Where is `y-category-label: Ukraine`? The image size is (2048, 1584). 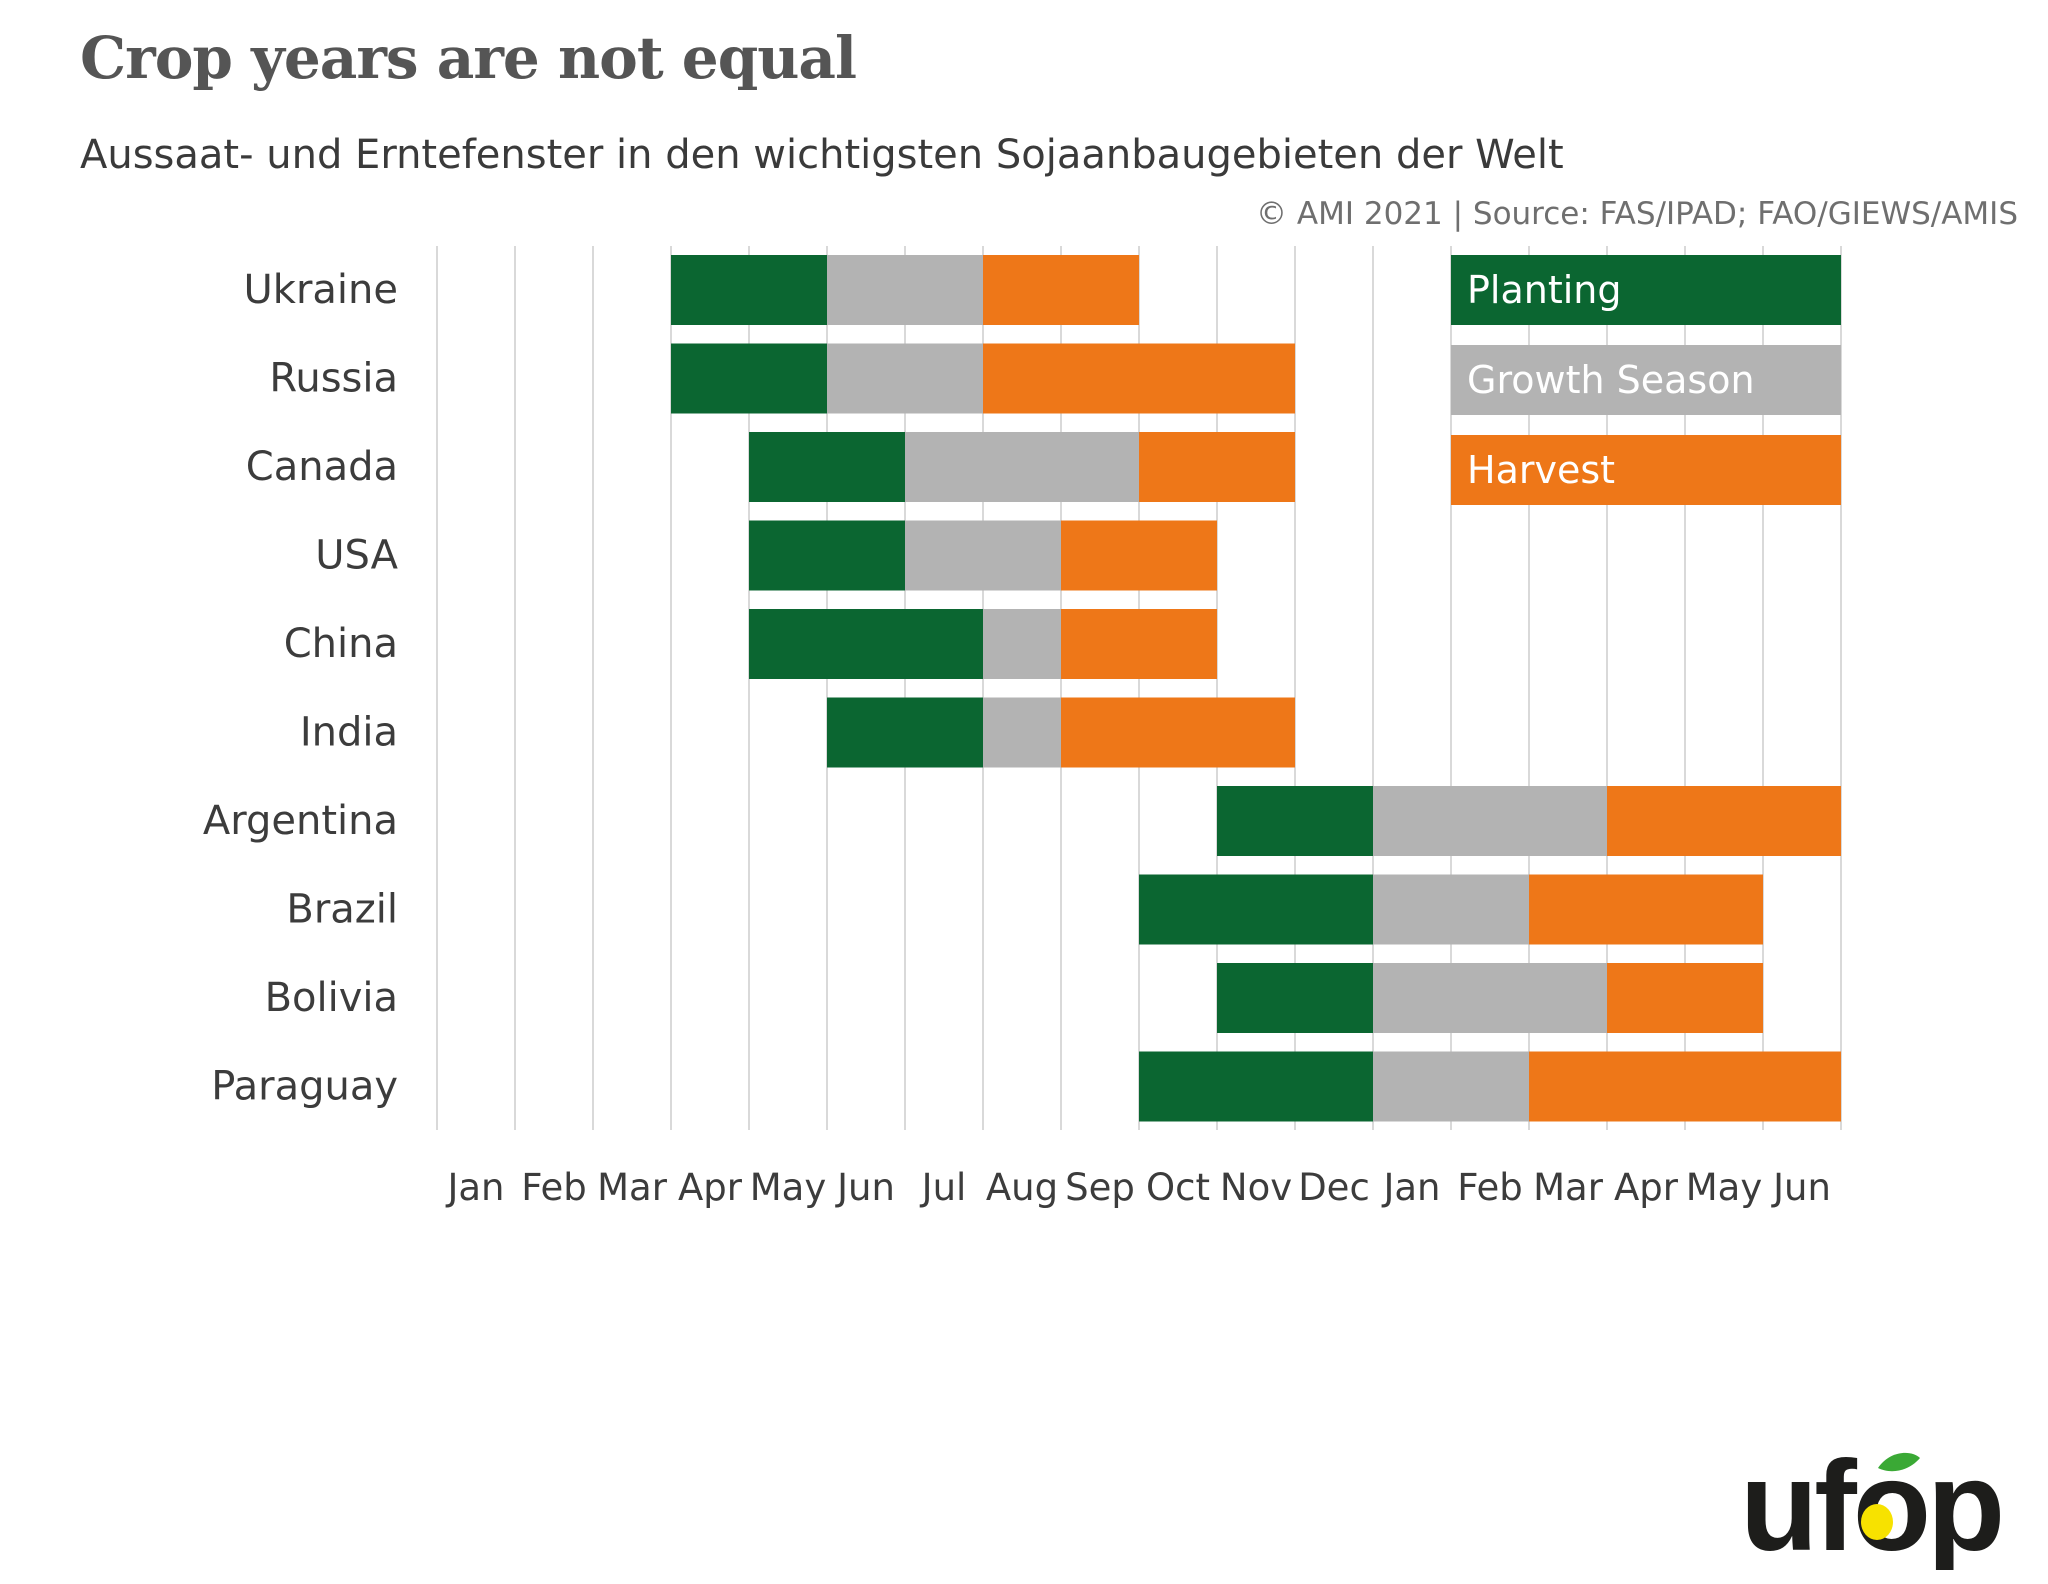 y-category-label: Ukraine is located at coordinates (321, 290).